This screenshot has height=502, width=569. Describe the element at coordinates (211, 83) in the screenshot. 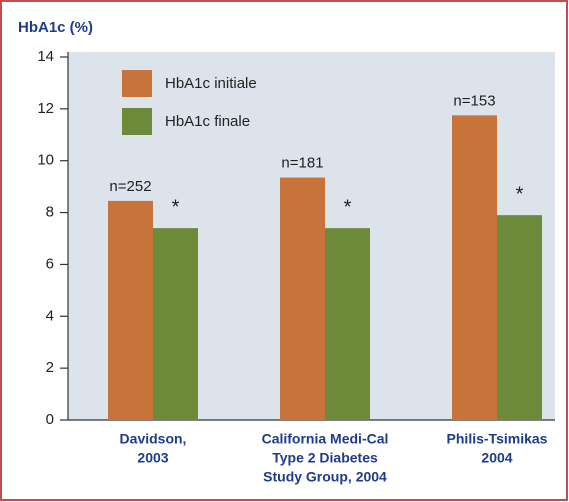

I see `legend-label: HbA1c initiale` at that location.